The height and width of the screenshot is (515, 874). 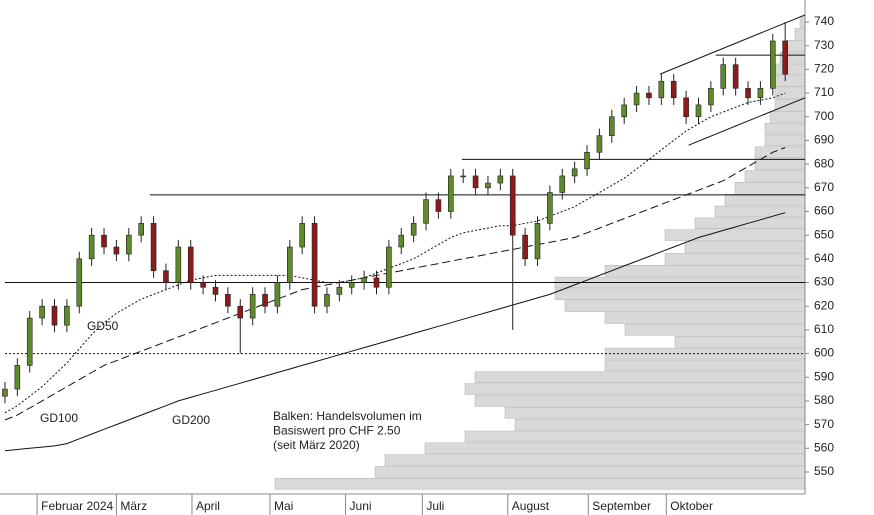 I want to click on y-tick-label: 720, so click(x=824, y=69).